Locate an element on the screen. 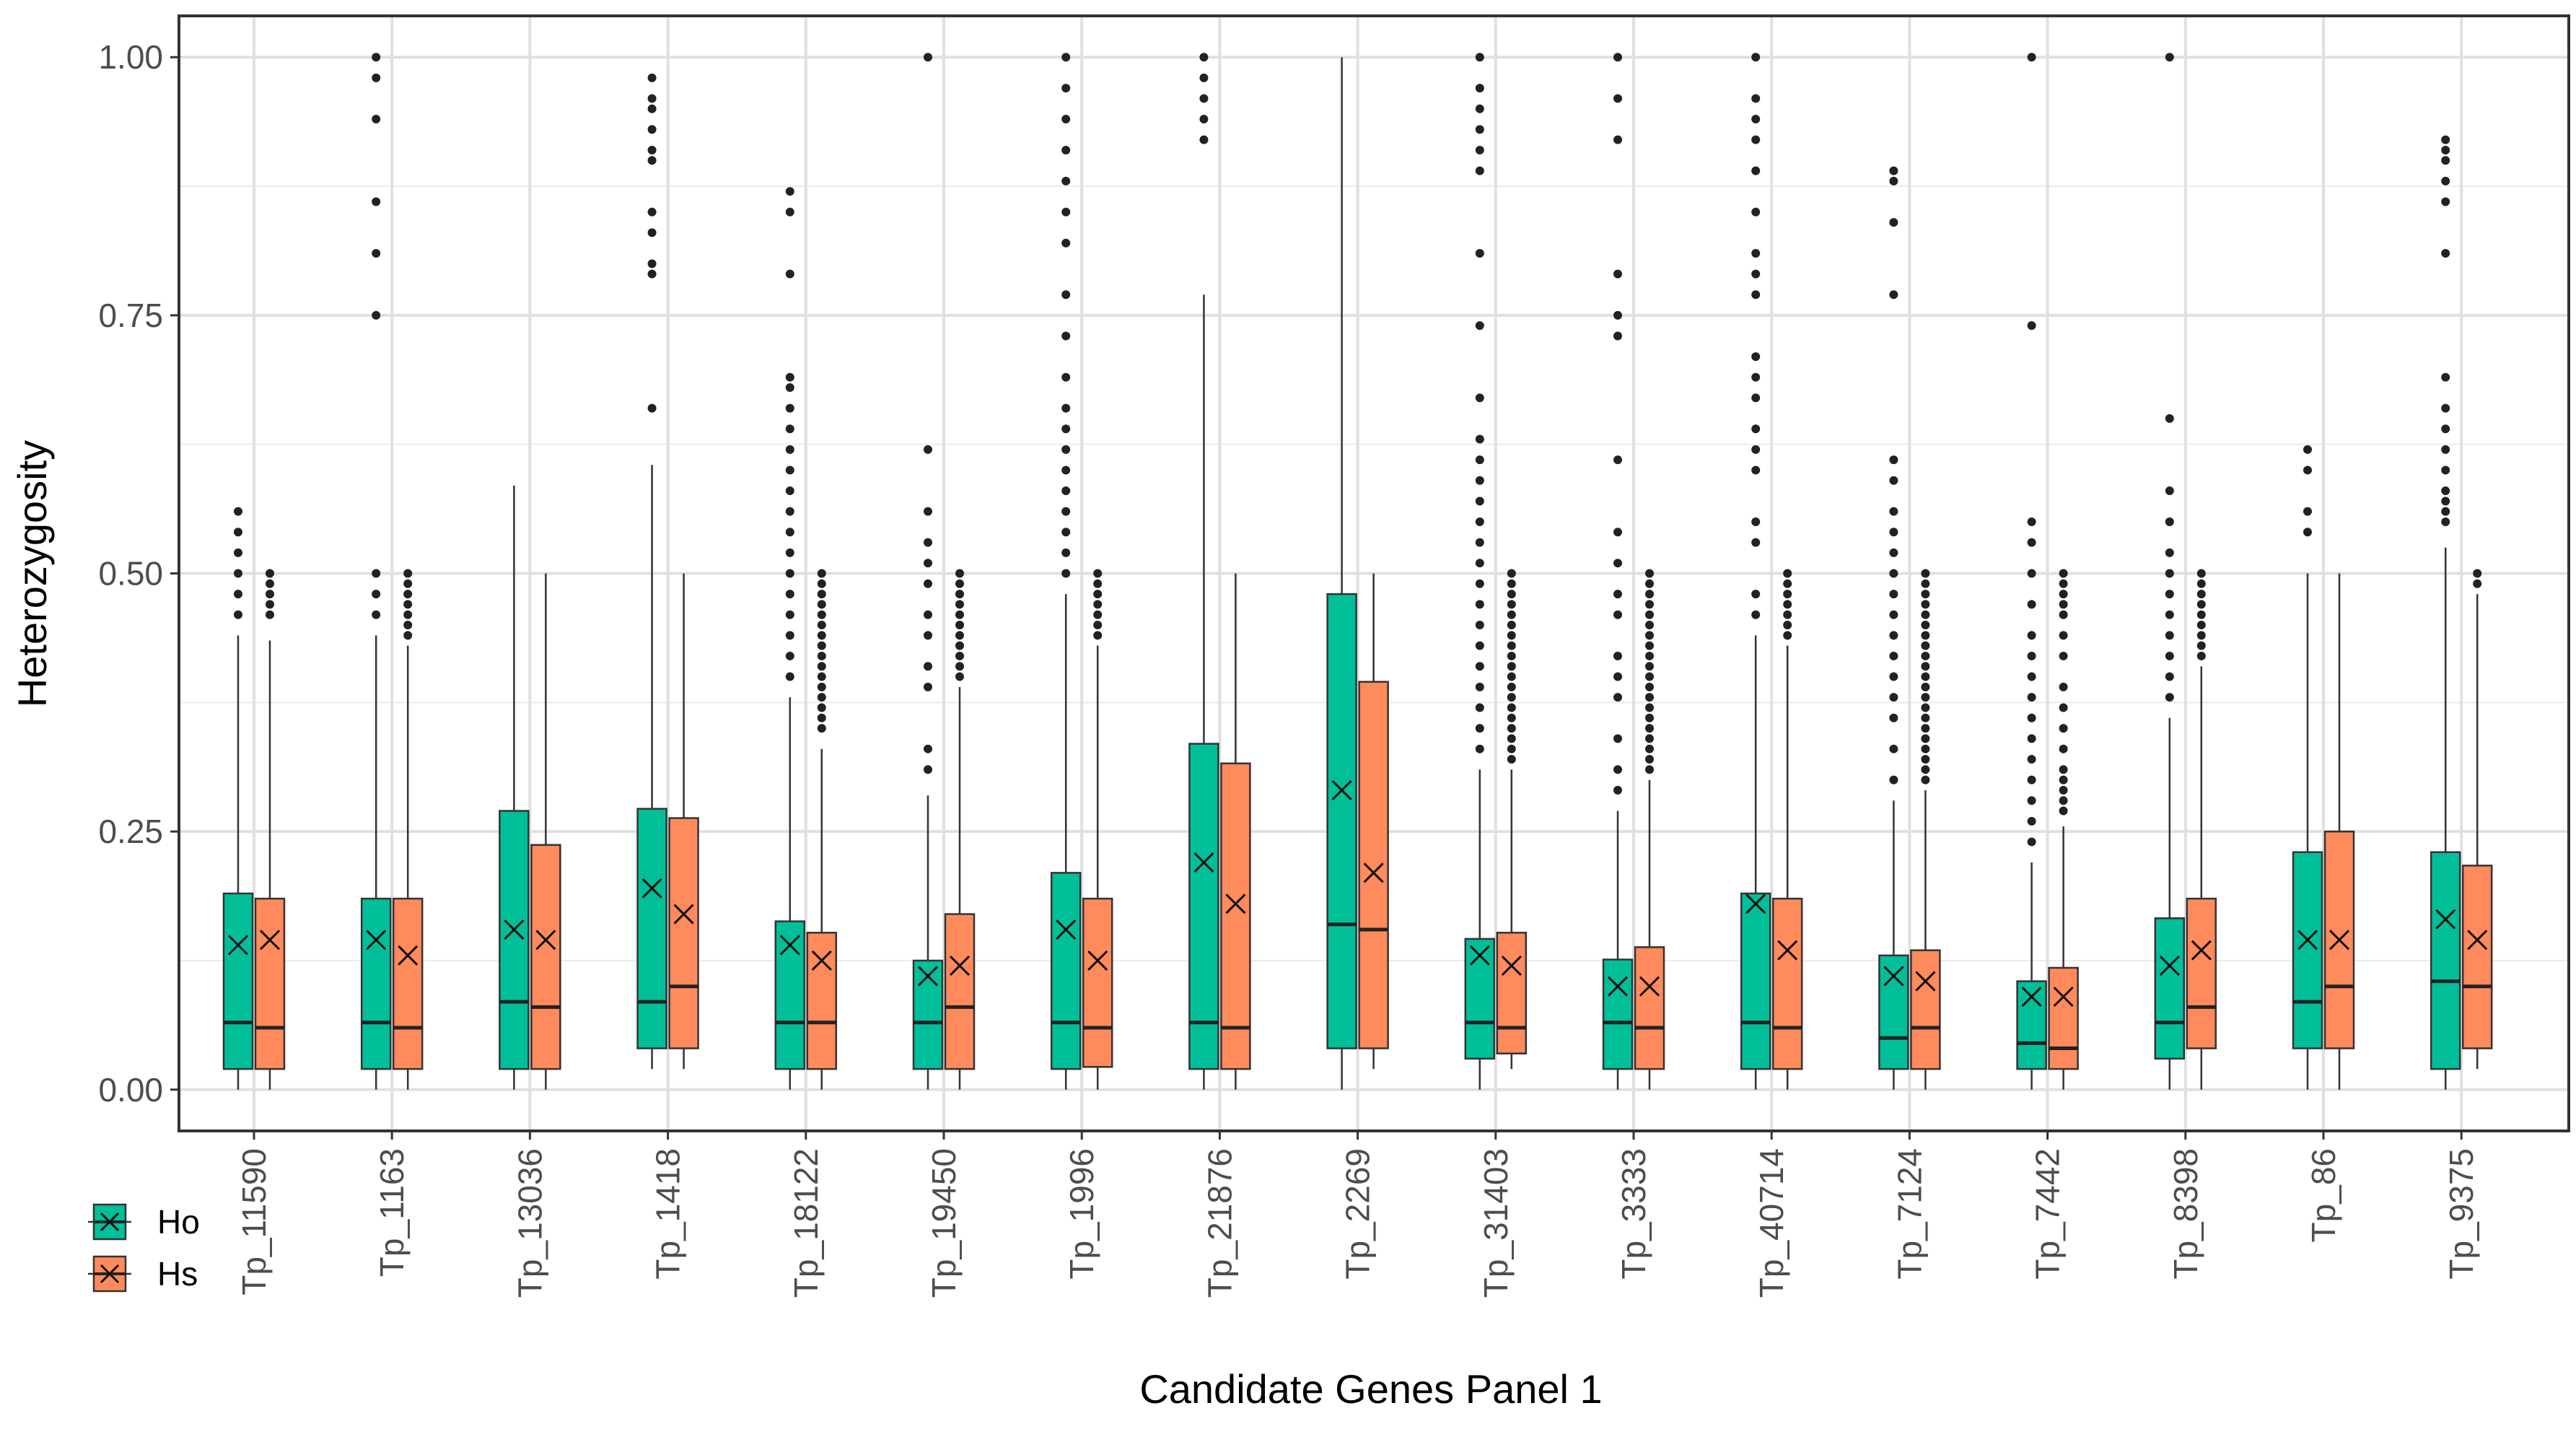 This screenshot has height=1429, width=2576. x-tick-label: Tp_1163 is located at coordinates (392, 1212).